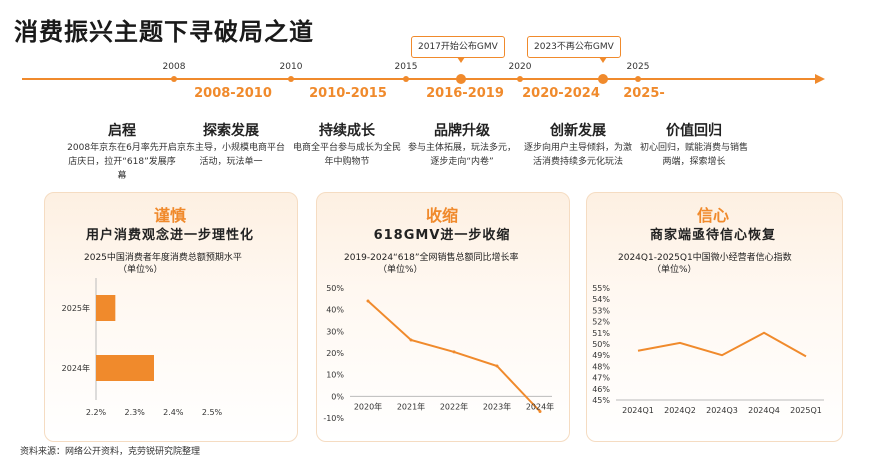 The height and width of the screenshot is (464, 888). What do you see at coordinates (454, 406) in the screenshot?
I see `x-tick-label: 2022年` at bounding box center [454, 406].